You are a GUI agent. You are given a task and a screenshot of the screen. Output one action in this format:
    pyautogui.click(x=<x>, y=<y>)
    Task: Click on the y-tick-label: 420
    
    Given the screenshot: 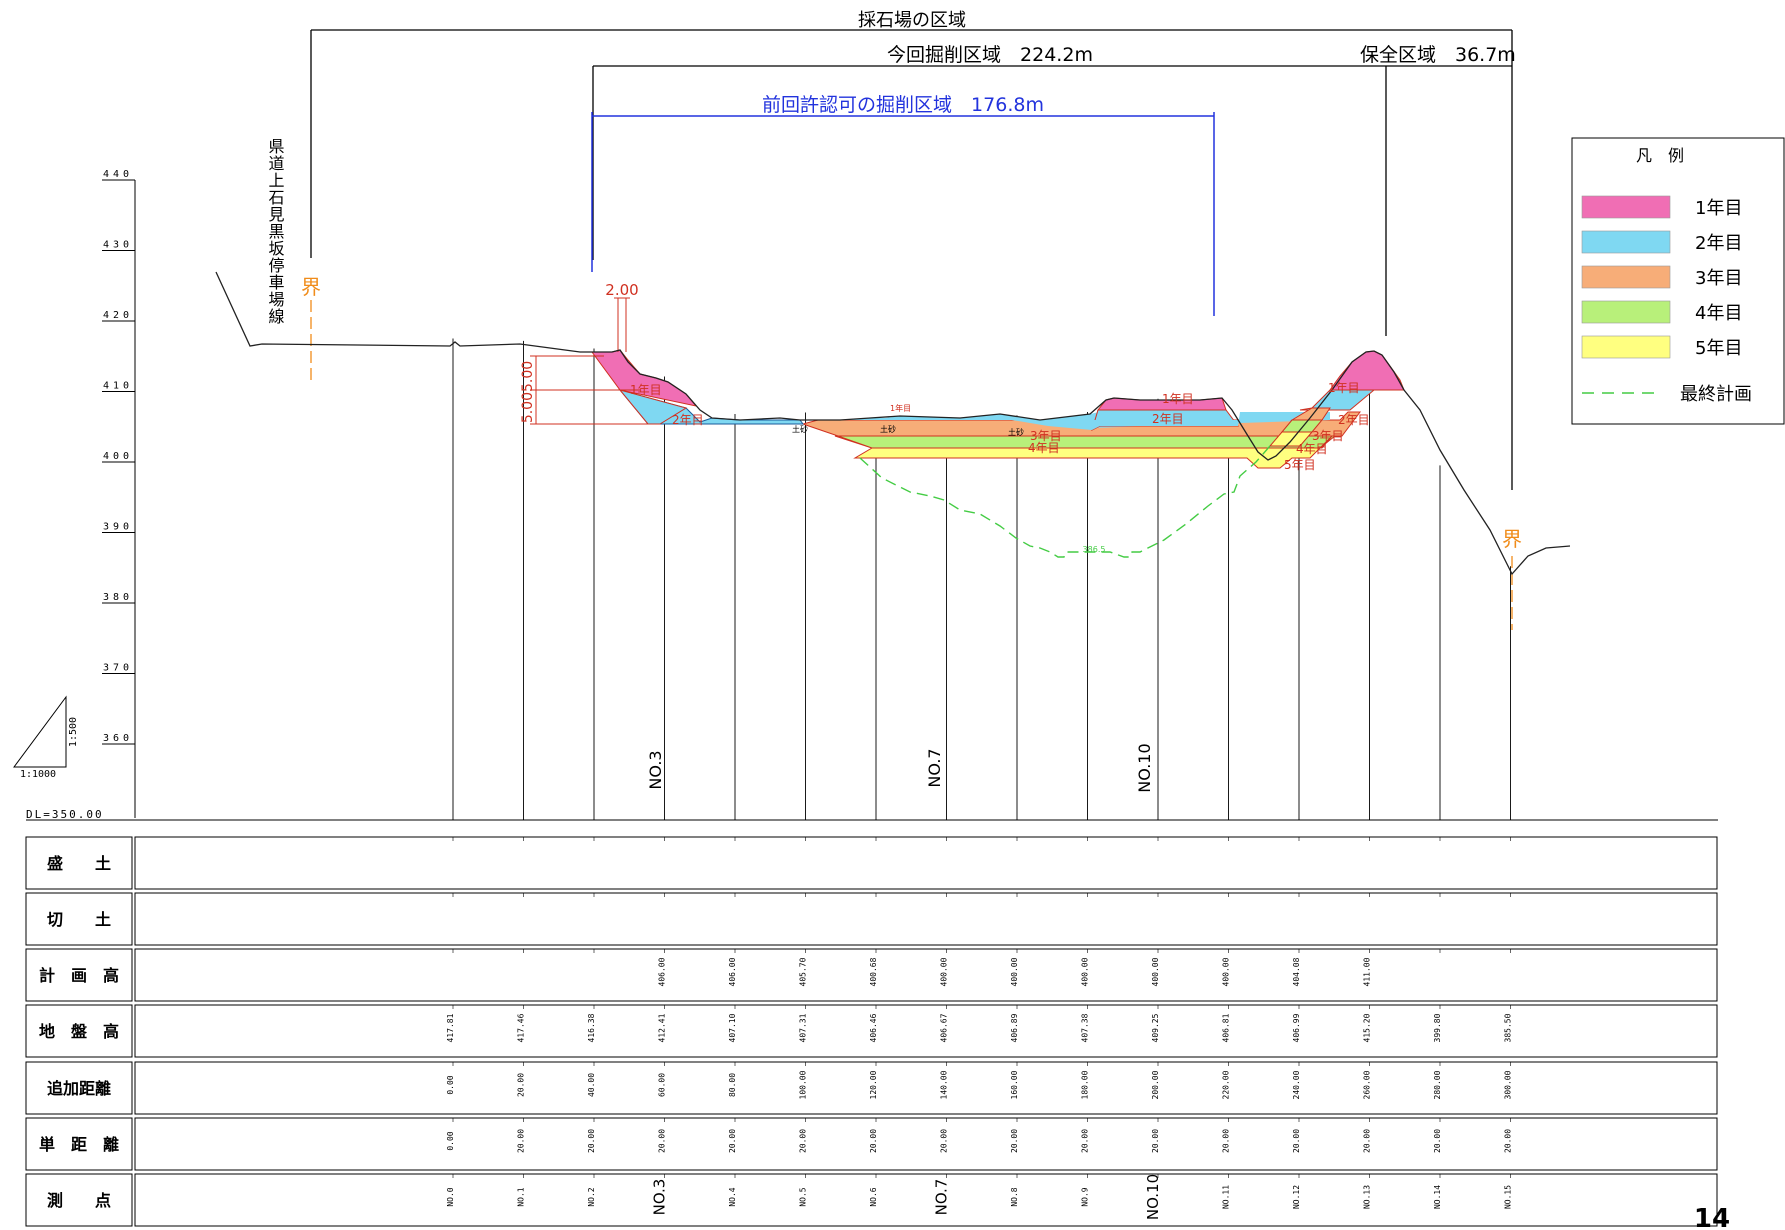 What is the action you would take?
    pyautogui.click(x=118, y=315)
    